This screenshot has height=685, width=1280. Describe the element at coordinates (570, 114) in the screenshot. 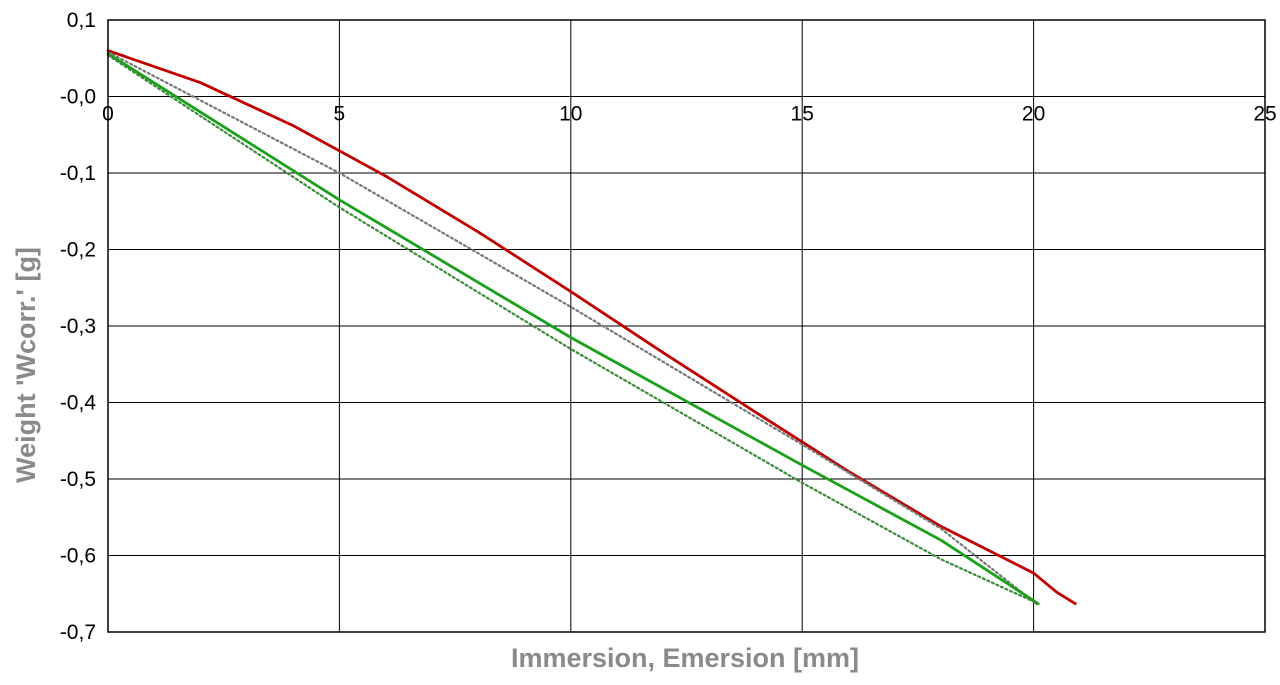

I see `x-tick-label: 10` at that location.